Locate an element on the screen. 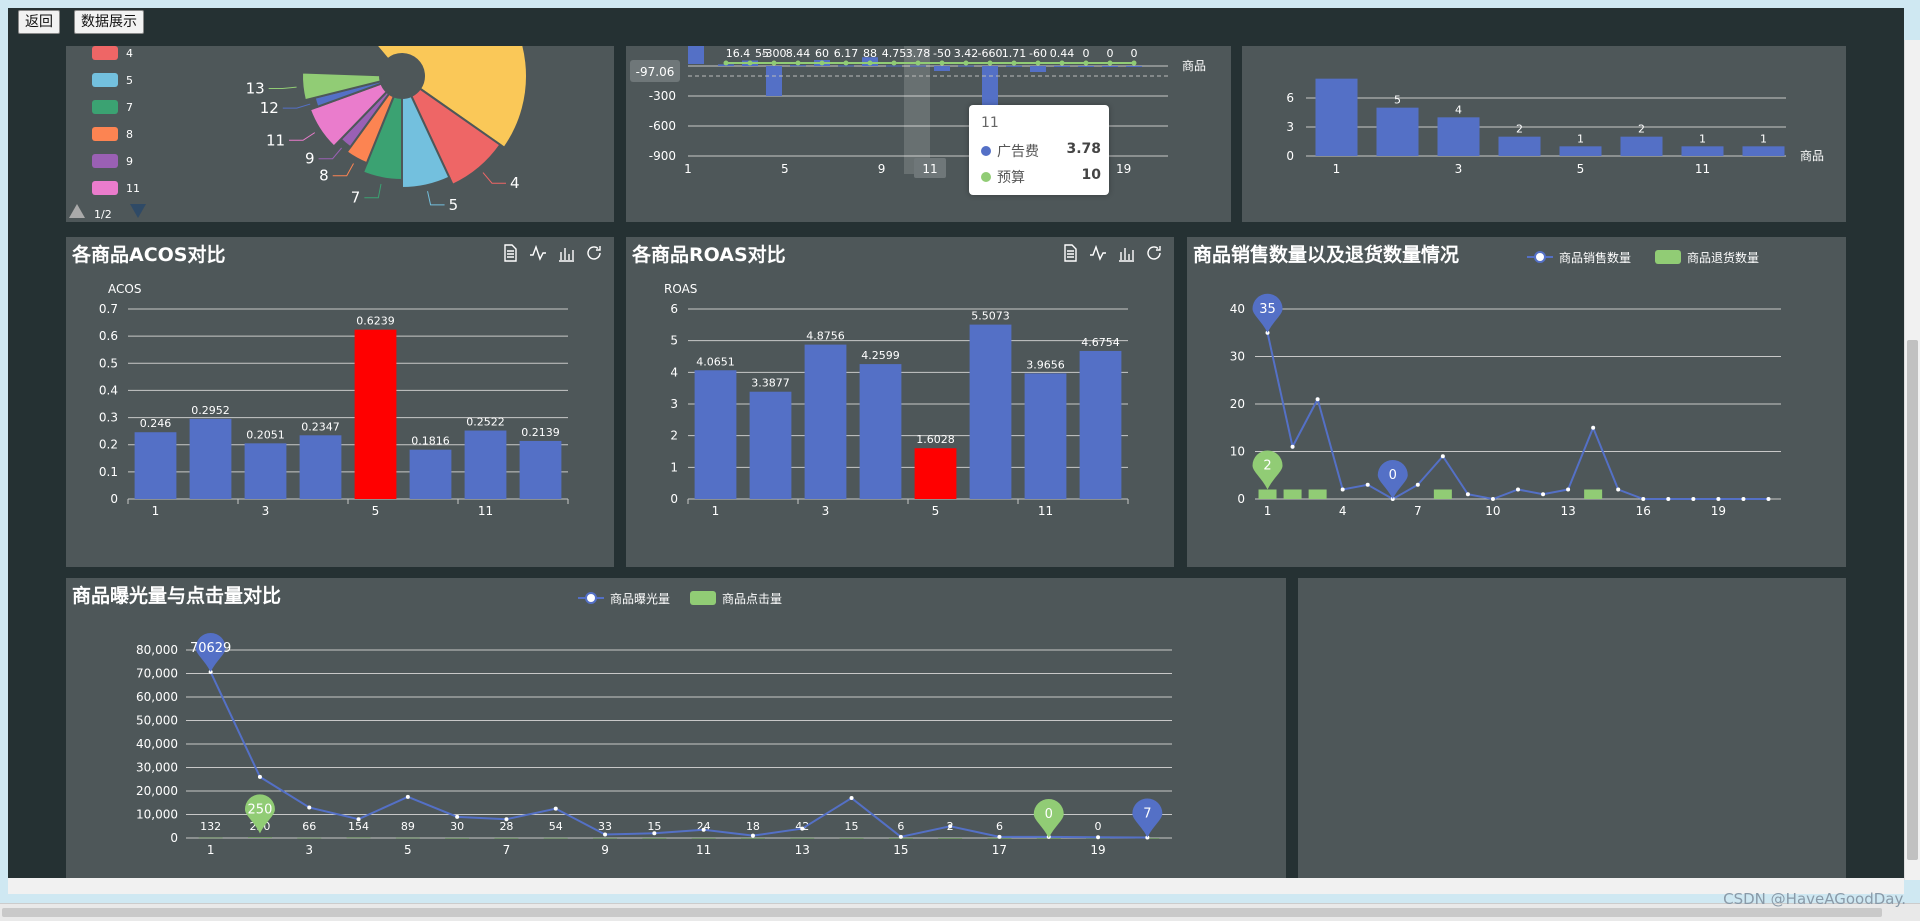 This screenshot has width=1920, height=921. back-button: 返回 is located at coordinates (39, 22).